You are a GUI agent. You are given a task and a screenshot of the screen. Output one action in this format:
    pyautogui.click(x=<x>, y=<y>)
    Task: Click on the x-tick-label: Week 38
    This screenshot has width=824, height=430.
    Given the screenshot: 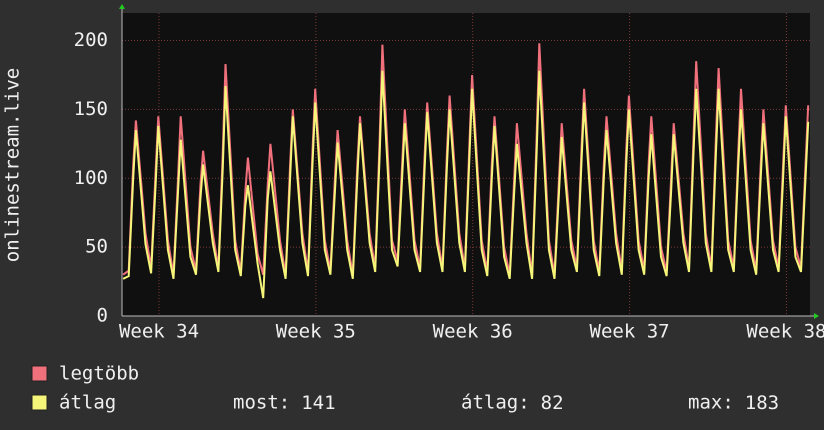 What is the action you would take?
    pyautogui.click(x=785, y=332)
    